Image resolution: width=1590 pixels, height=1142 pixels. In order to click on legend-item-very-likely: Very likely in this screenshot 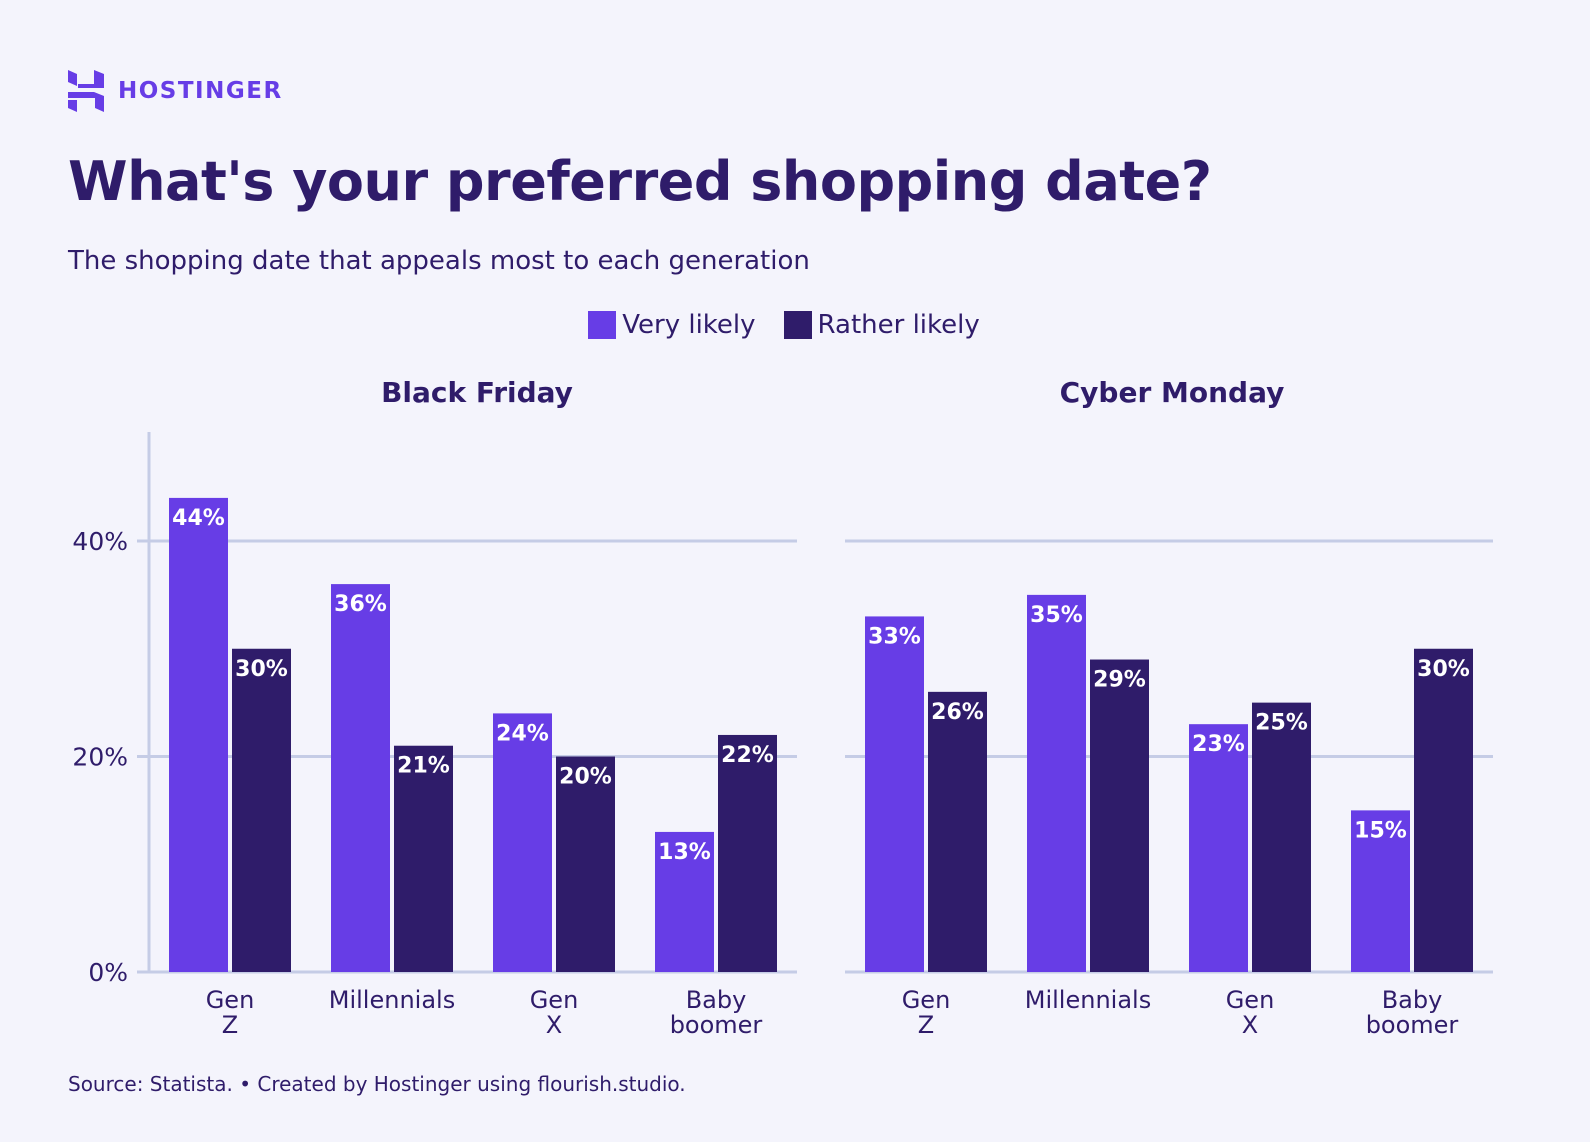, I will do `click(672, 325)`.